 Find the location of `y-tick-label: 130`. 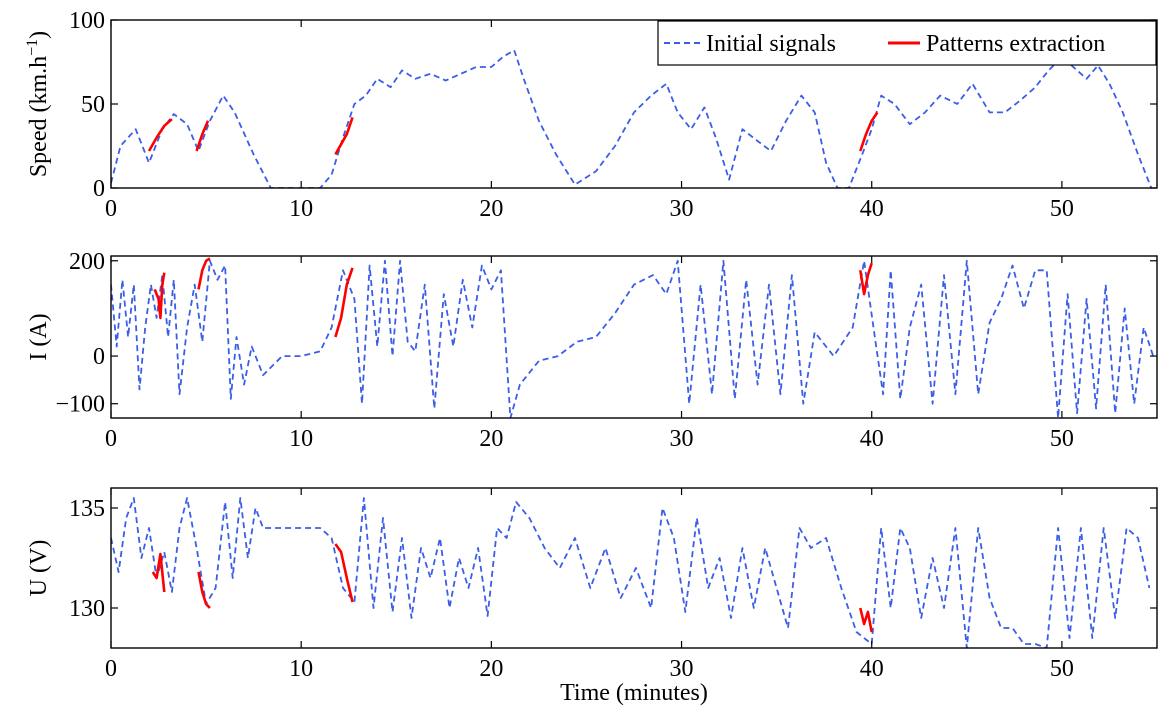

y-tick-label: 130 is located at coordinates (87, 609).